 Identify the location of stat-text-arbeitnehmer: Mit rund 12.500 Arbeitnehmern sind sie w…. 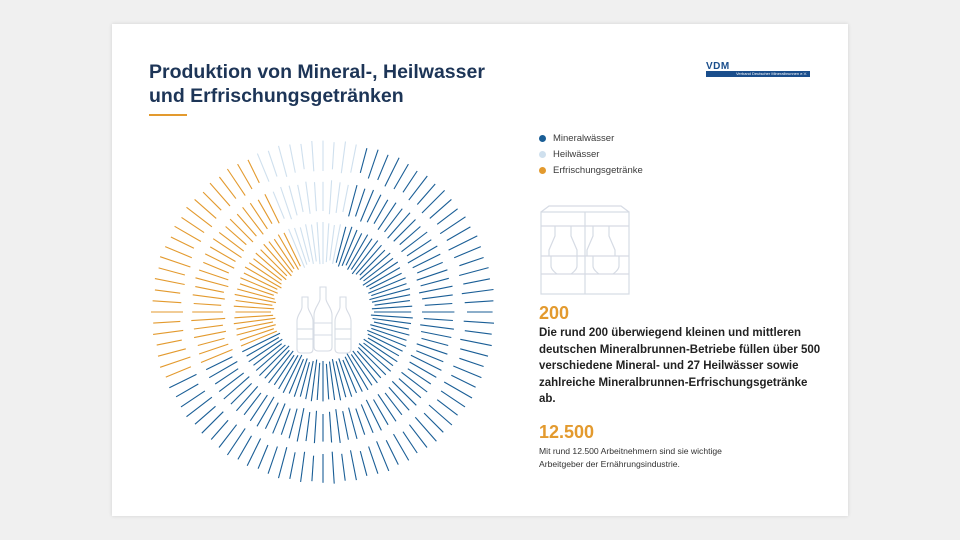
(630, 457).